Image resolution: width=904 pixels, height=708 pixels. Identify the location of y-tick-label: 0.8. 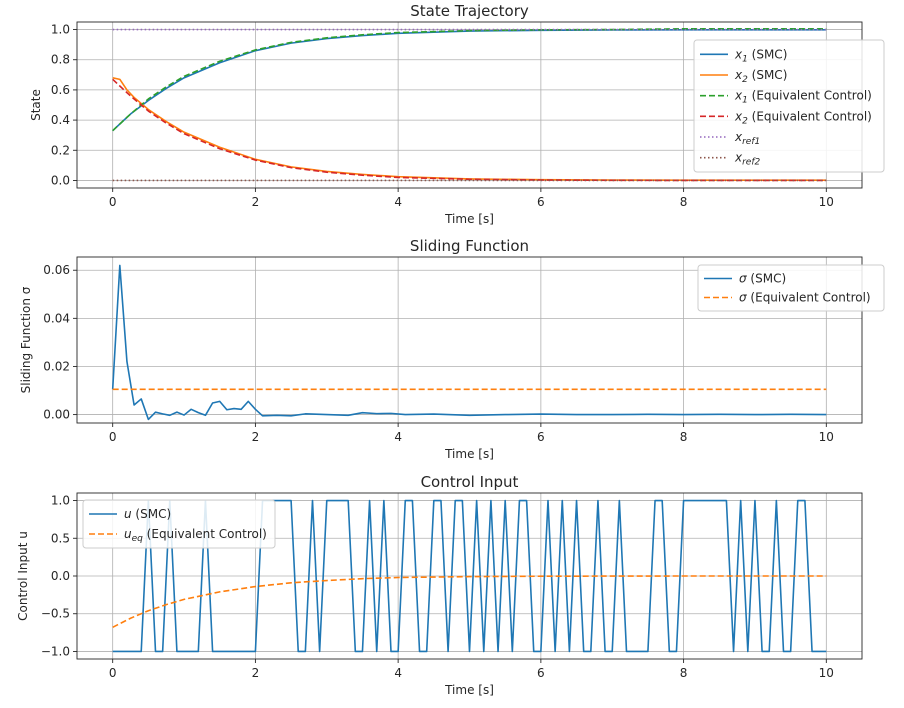
(60, 60).